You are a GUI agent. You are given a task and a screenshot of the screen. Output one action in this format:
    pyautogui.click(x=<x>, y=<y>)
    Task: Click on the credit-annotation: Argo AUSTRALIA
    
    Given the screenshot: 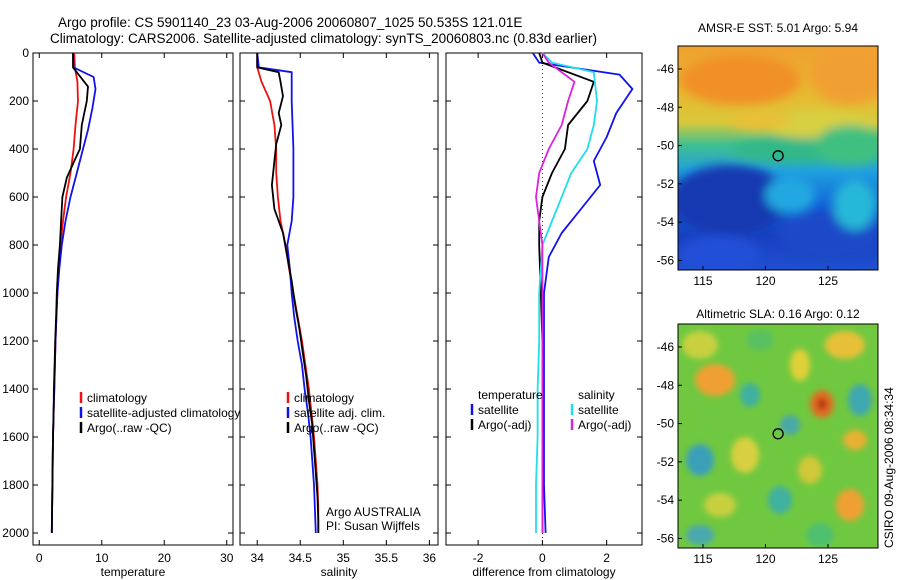 What is the action you would take?
    pyautogui.click(x=373, y=512)
    